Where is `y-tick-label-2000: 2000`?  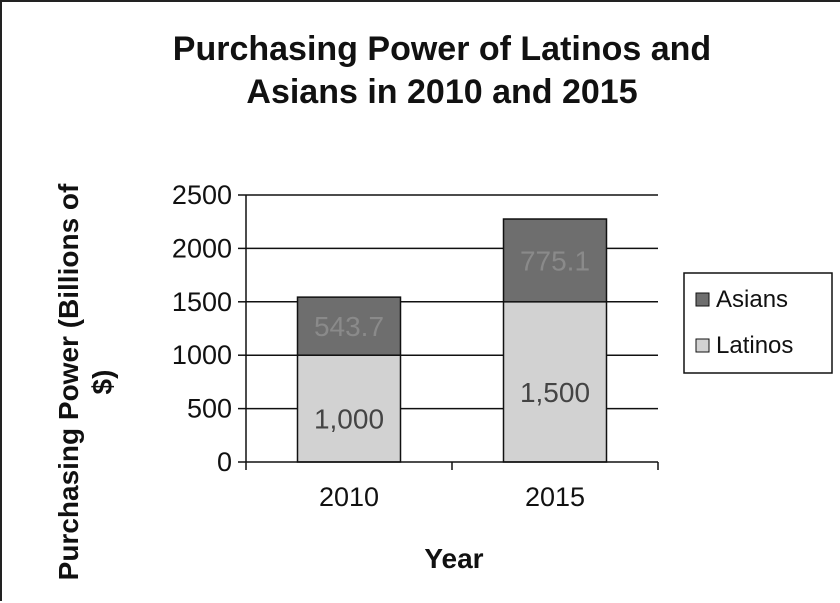 y-tick-label-2000: 2000 is located at coordinates (202, 248).